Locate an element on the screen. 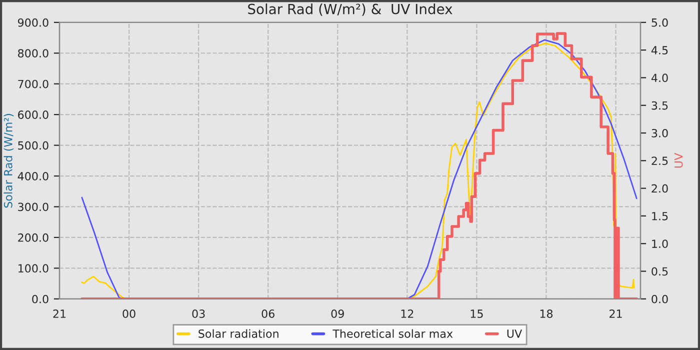  legend-label: Solar radiation is located at coordinates (238, 333).